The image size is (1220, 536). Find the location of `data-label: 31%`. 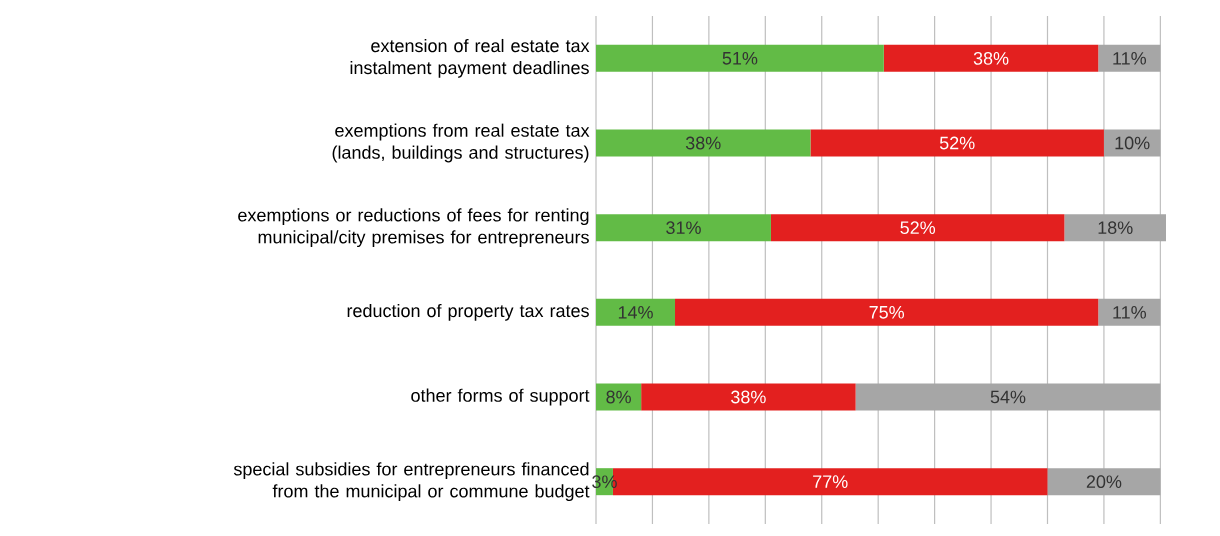

data-label: 31% is located at coordinates (683, 228).